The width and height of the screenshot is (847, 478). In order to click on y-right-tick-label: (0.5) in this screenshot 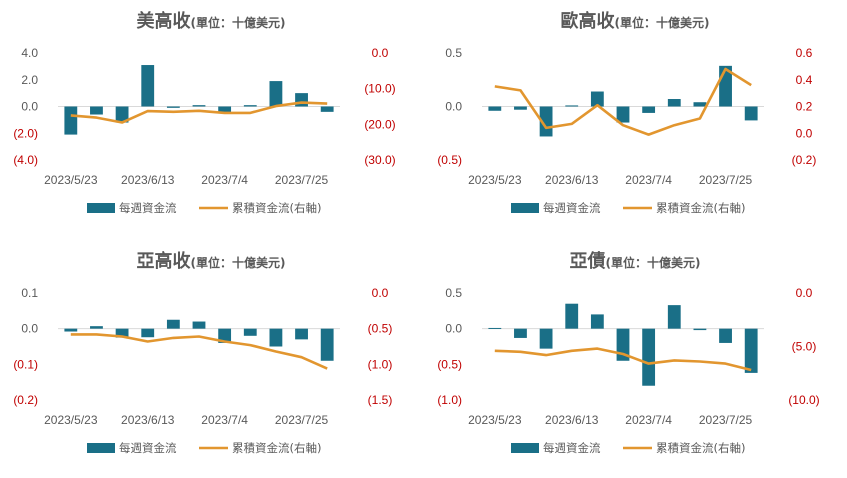, I will do `click(380, 329)`.